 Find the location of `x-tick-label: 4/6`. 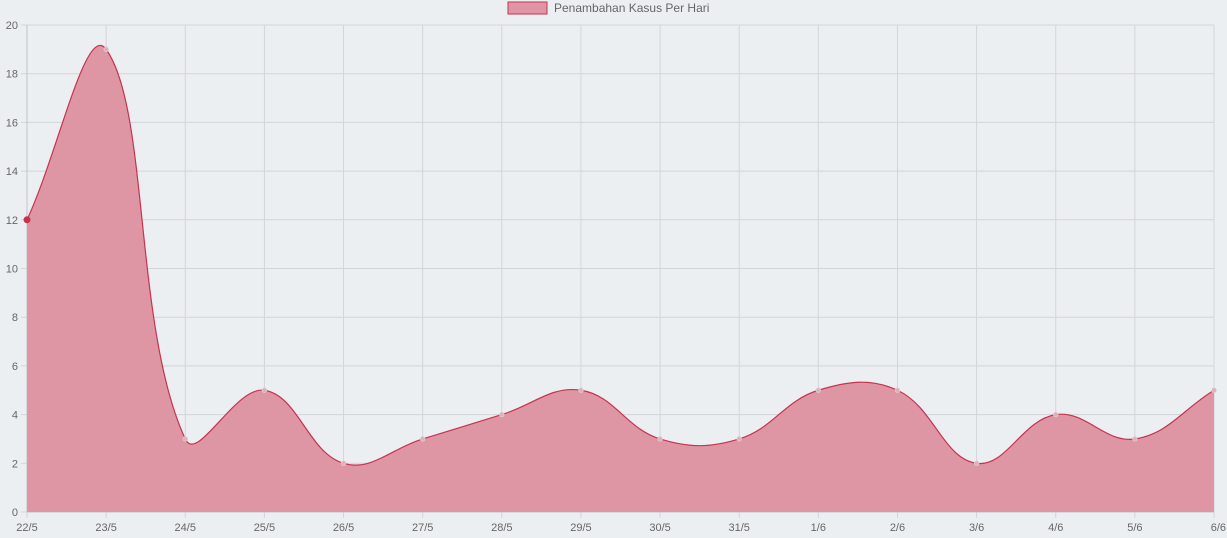

x-tick-label: 4/6 is located at coordinates (1055, 528).